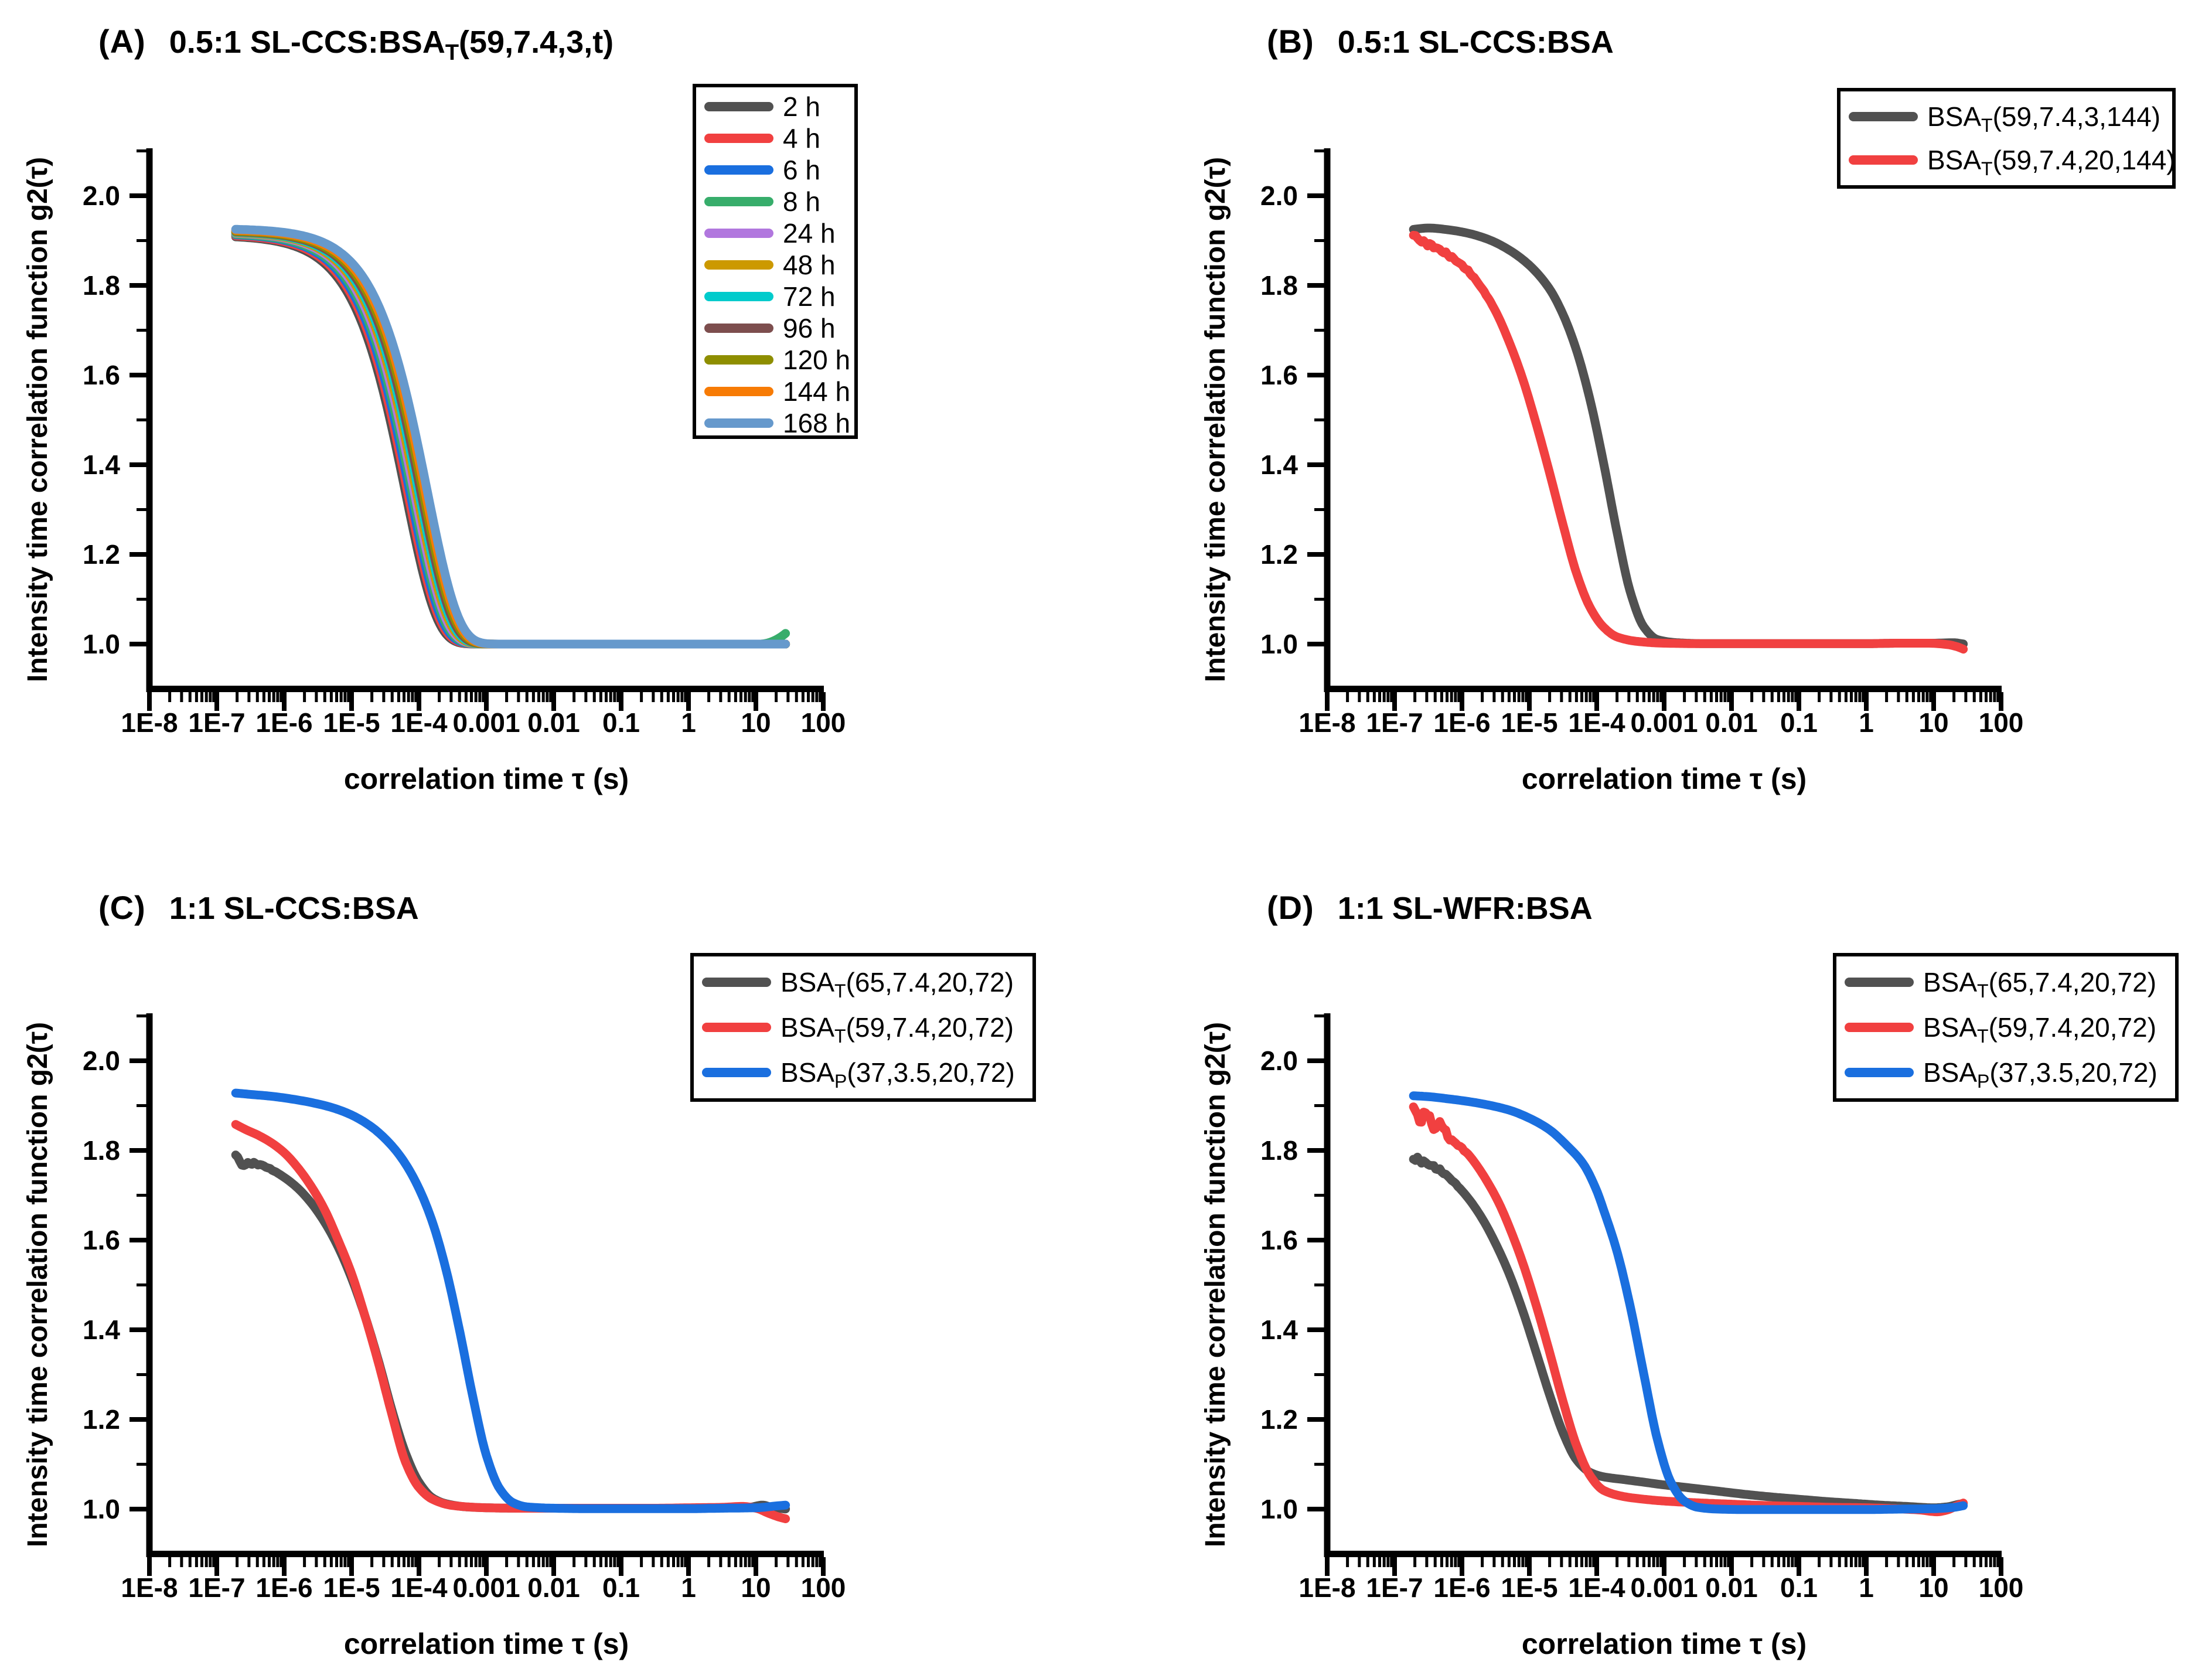 The width and height of the screenshot is (2212, 1665). What do you see at coordinates (775, 170) in the screenshot?
I see `legend-item-6-h: 6 h` at bounding box center [775, 170].